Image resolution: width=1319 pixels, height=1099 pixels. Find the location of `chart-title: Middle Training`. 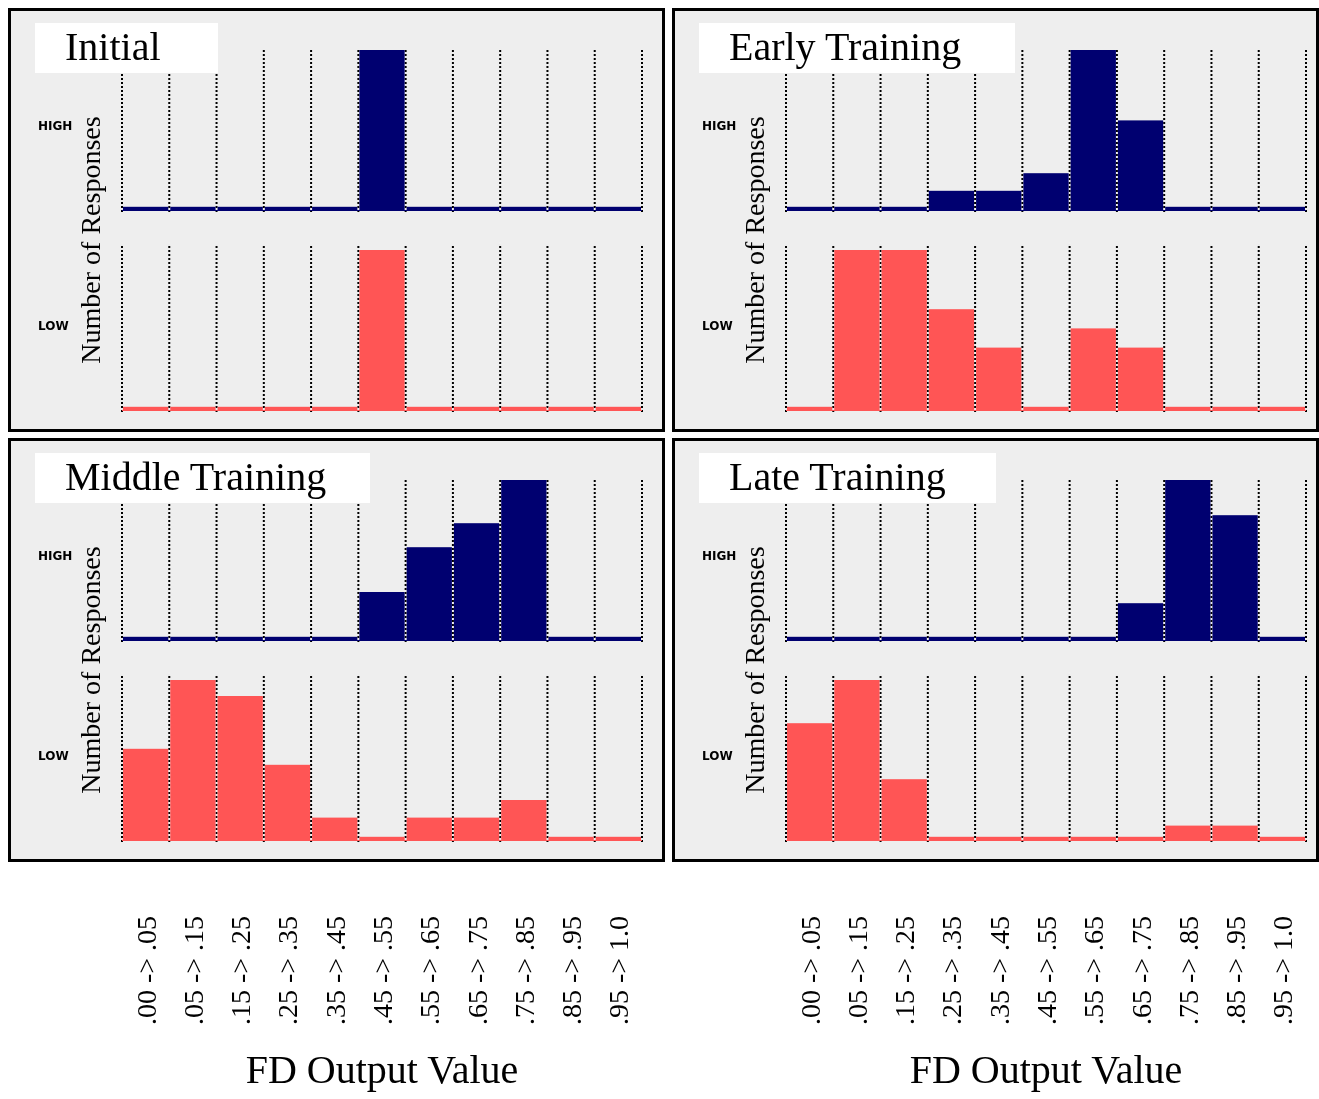

chart-title: Middle Training is located at coordinates (196, 476).